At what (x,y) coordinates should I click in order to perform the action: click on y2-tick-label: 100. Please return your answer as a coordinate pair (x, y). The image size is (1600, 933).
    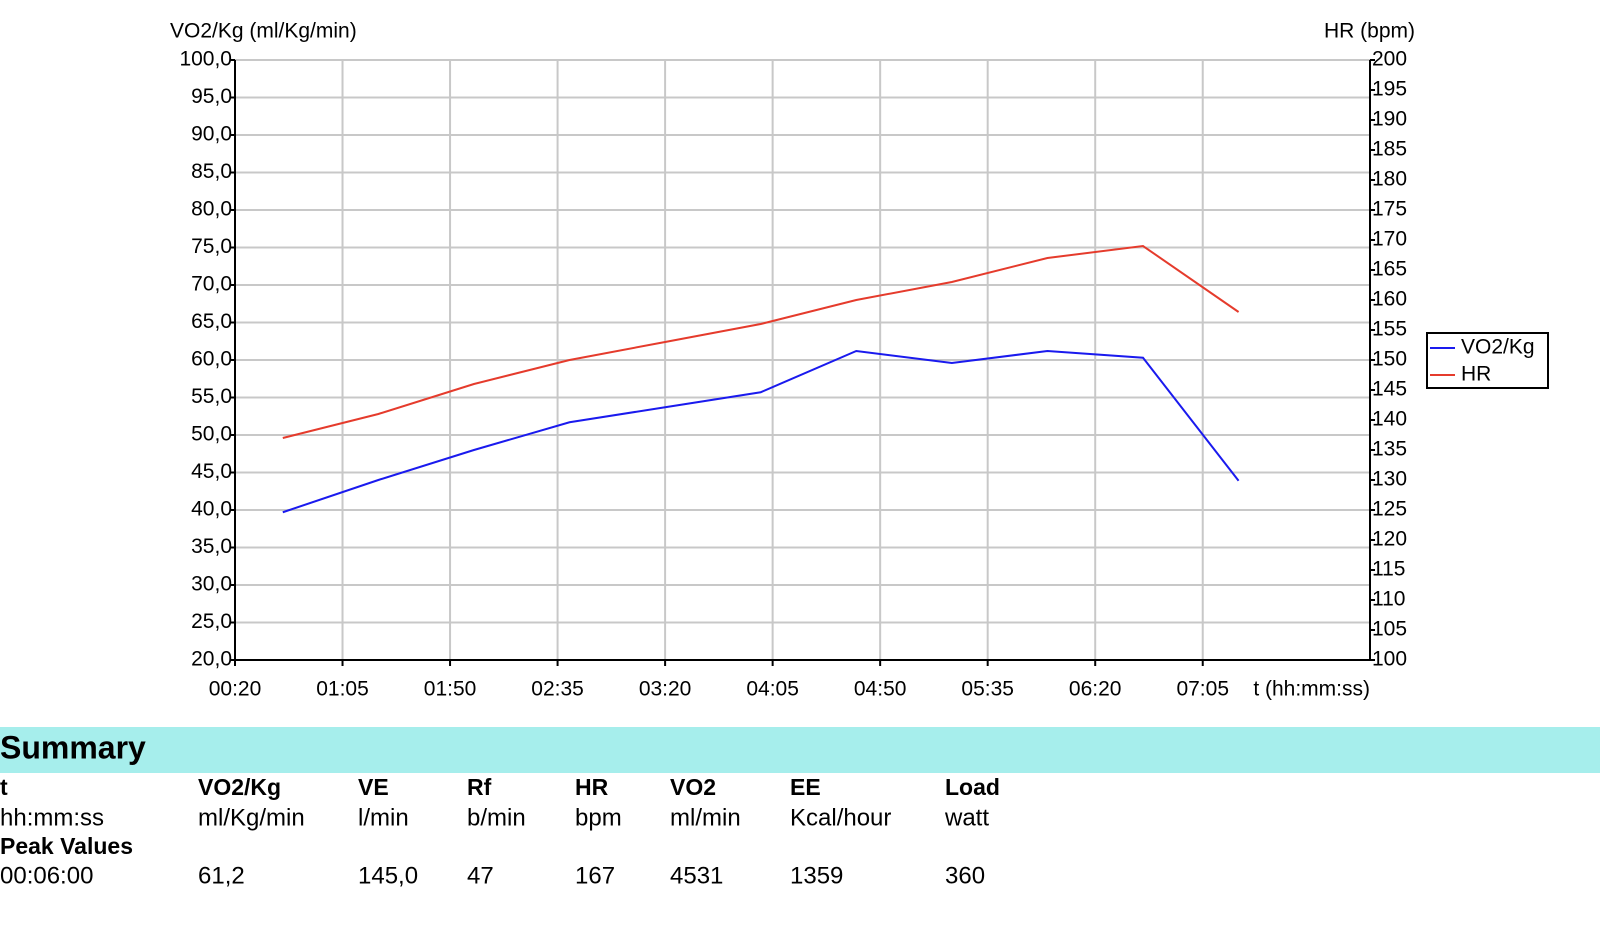
    Looking at the image, I should click on (1389, 659).